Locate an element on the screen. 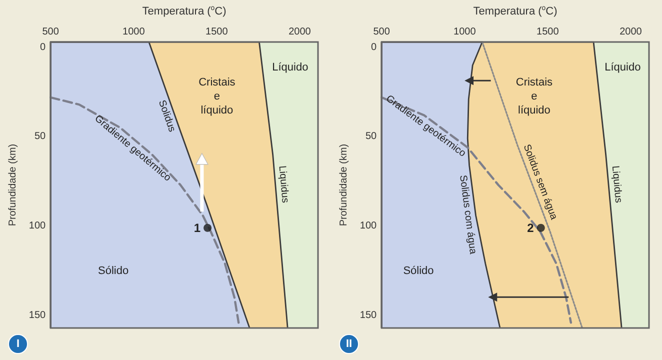 This screenshot has width=662, height=360. circle-badge: I is located at coordinates (18, 344).